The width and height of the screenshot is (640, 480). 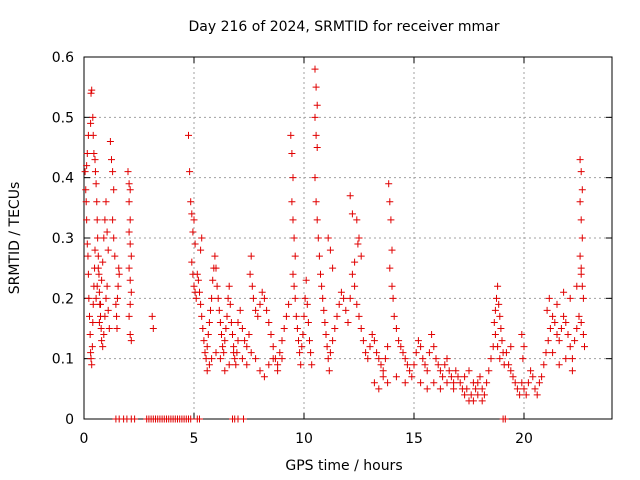 What do you see at coordinates (63, 179) in the screenshot?
I see `y-tick-label: 0.4` at bounding box center [63, 179].